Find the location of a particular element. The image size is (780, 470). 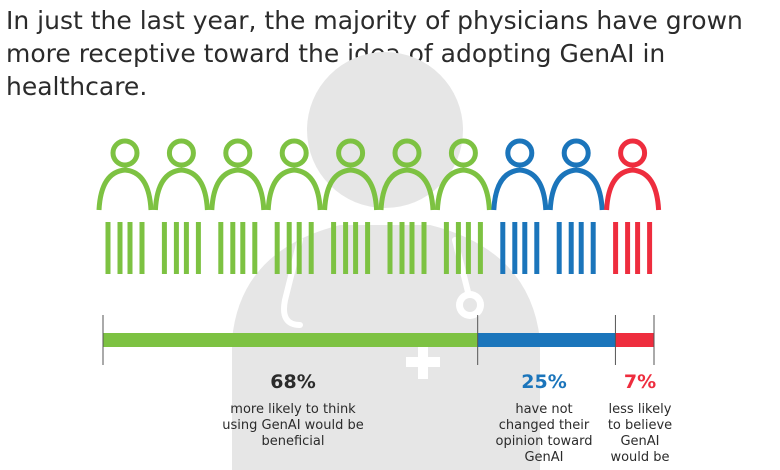

segment-description-line: have not is located at coordinates (544, 409).